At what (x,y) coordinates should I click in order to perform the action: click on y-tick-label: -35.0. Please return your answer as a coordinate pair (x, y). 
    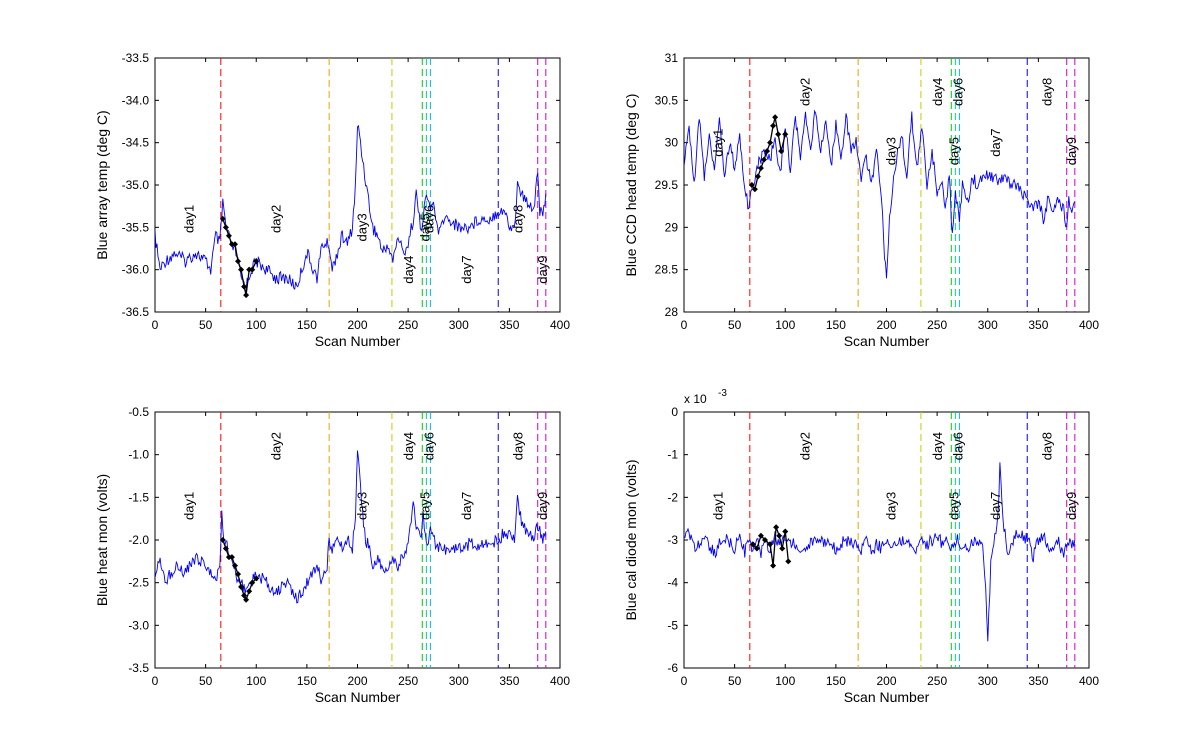
    Looking at the image, I should click on (136, 185).